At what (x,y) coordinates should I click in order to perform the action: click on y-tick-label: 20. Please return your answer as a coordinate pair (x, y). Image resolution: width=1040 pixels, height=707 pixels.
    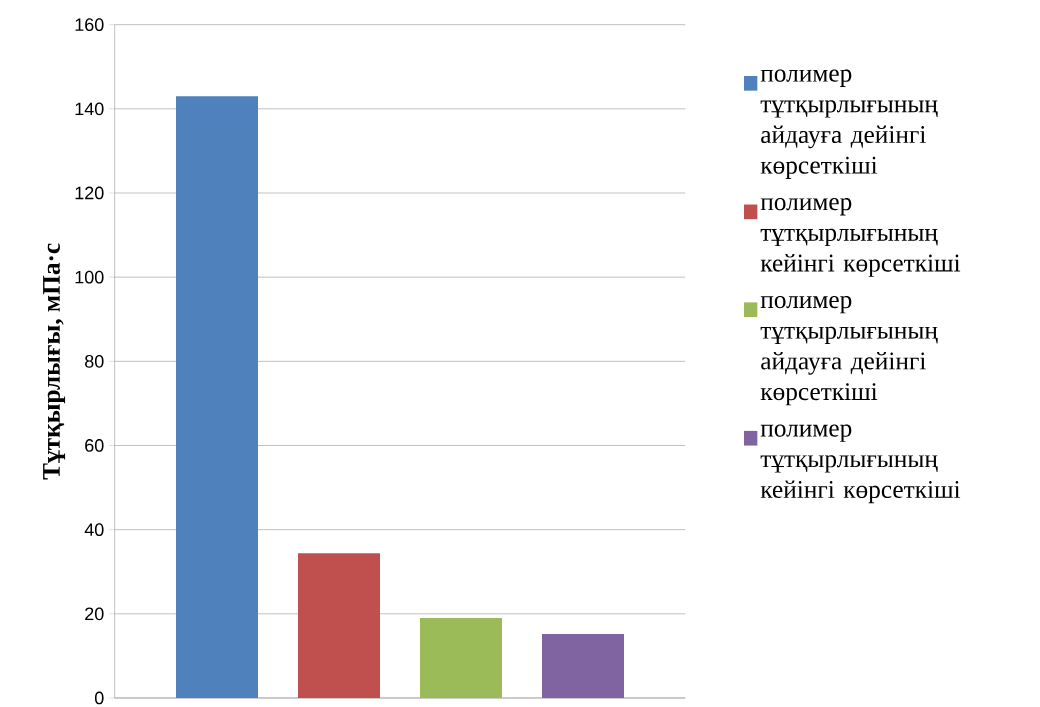
    Looking at the image, I should click on (94, 614).